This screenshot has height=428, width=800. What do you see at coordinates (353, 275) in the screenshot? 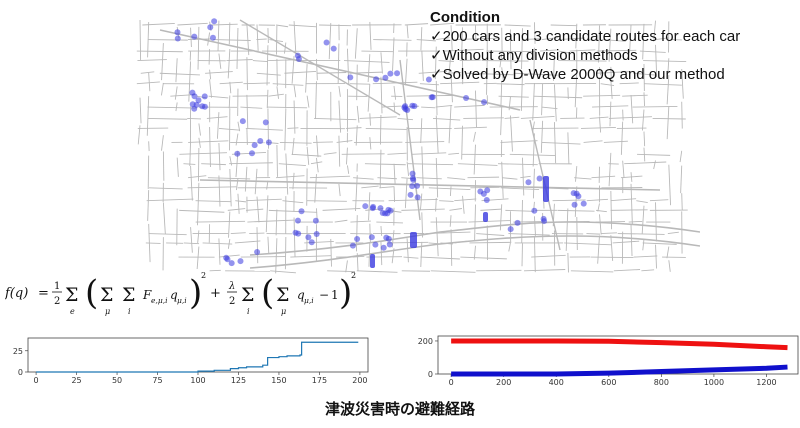
I see `formula-square-2: 2` at bounding box center [353, 275].